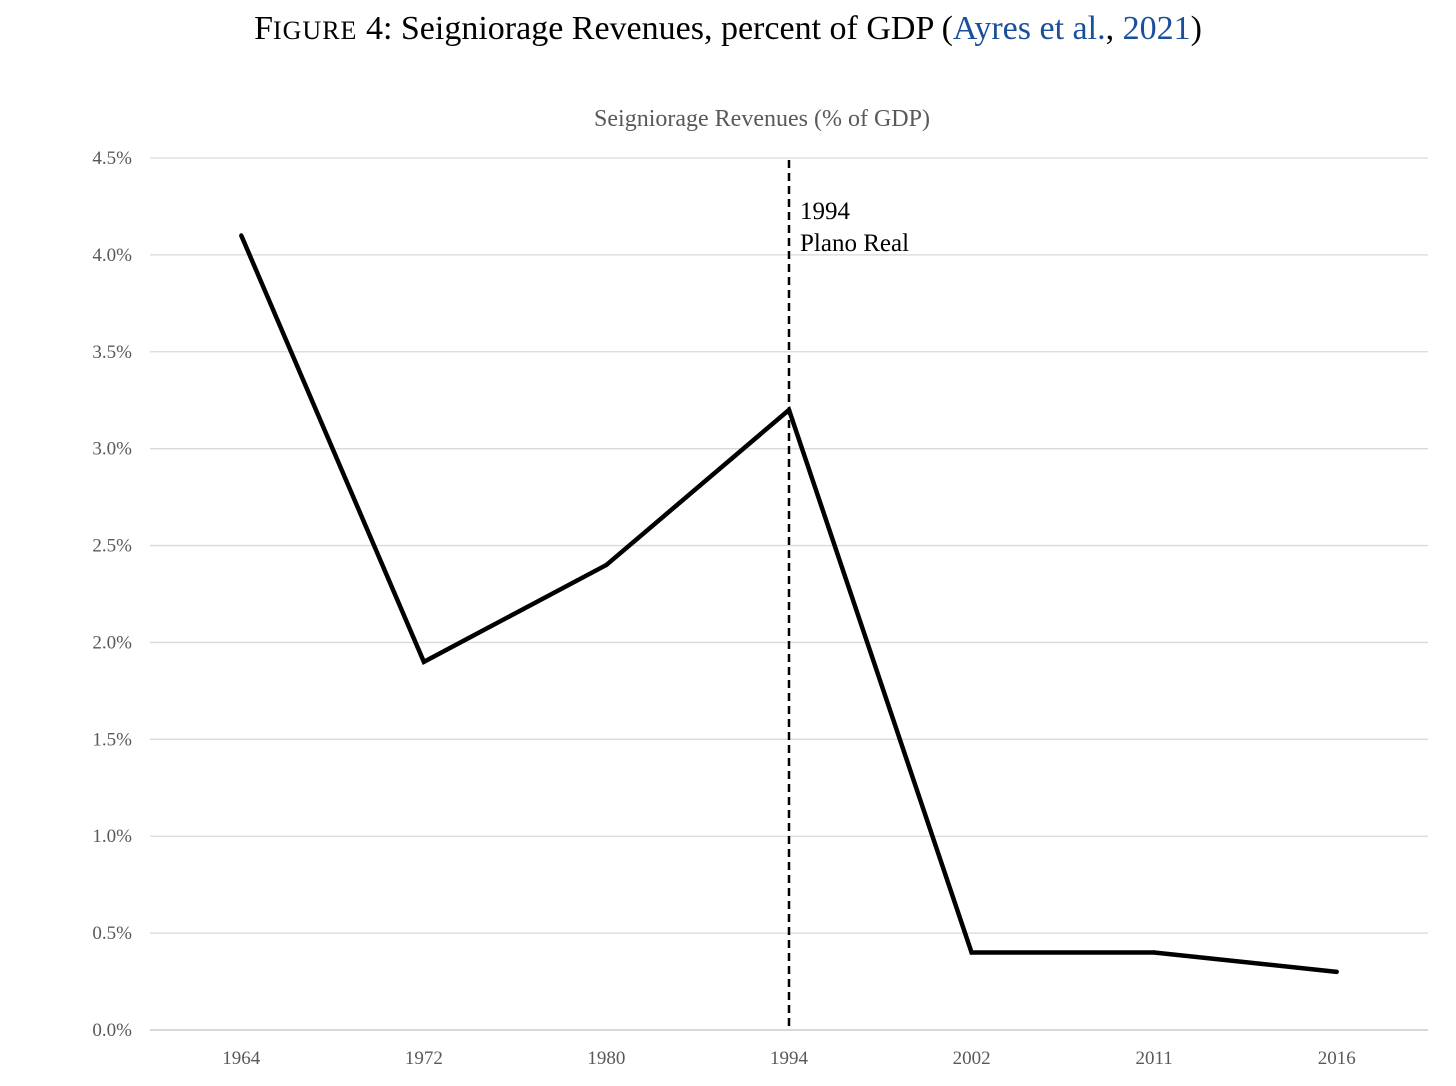  I want to click on caption-text: Seigniorage Revenues, percent of GDP, so click(667, 28).